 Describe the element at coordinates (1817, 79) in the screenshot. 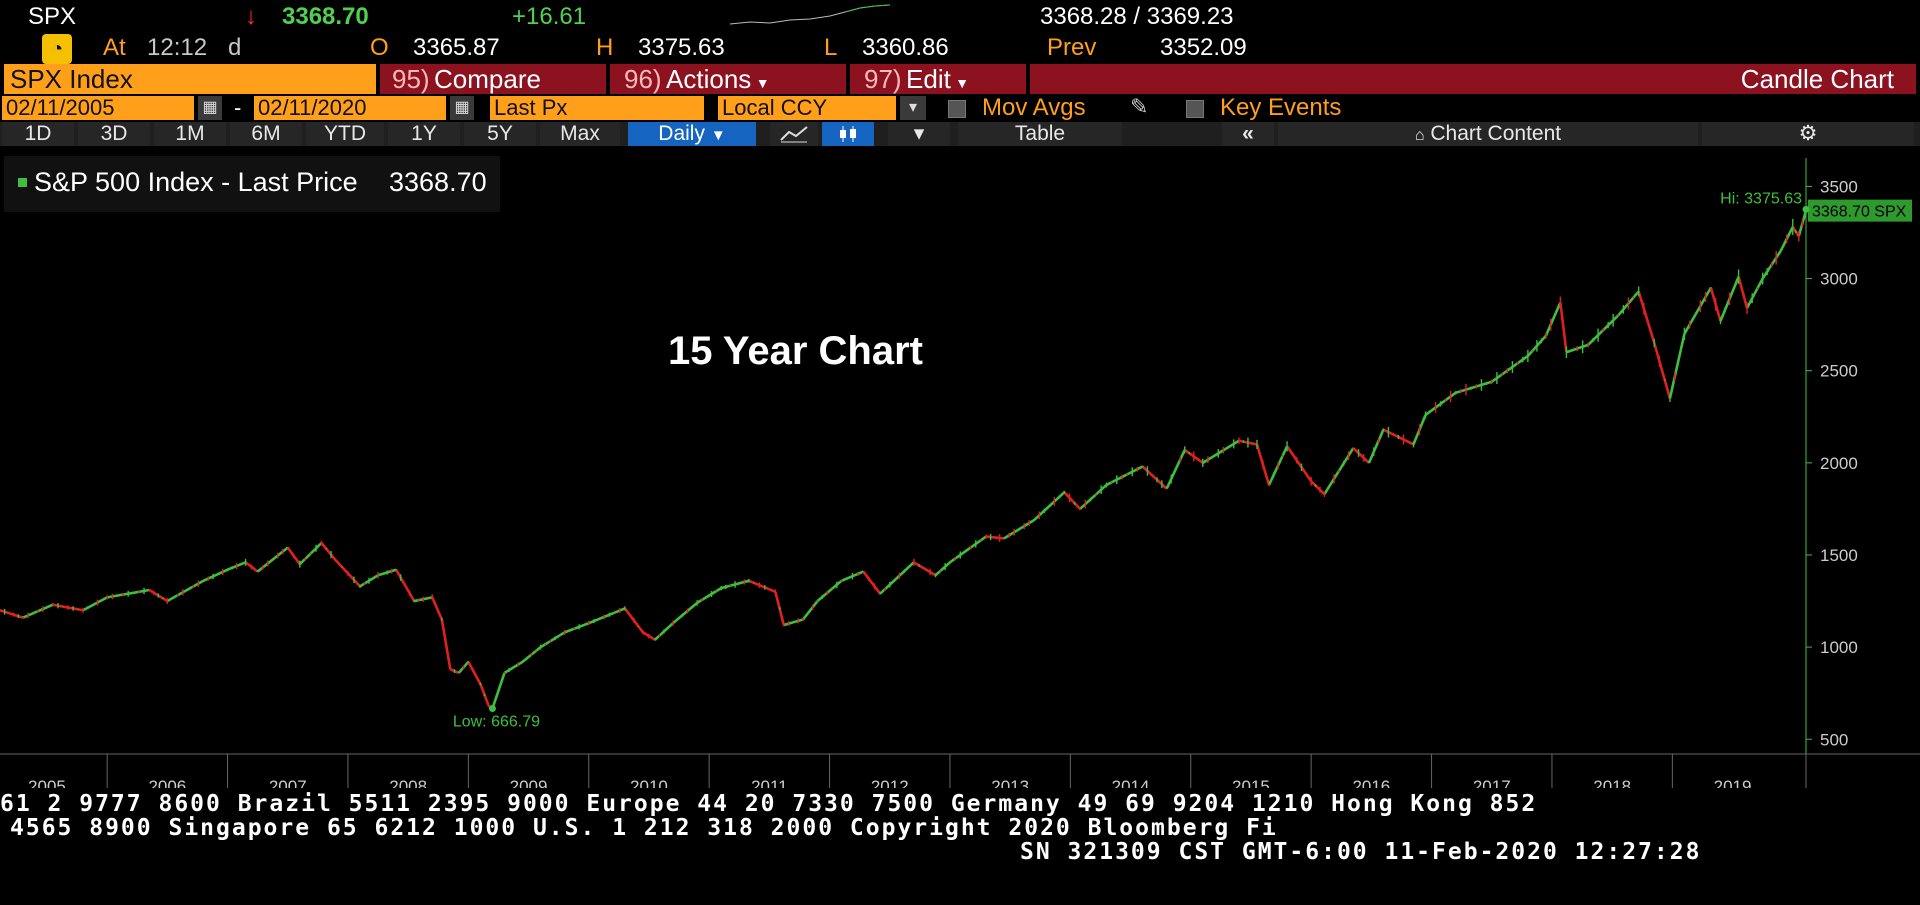

I see `chart-type-label: Candle Chart` at that location.